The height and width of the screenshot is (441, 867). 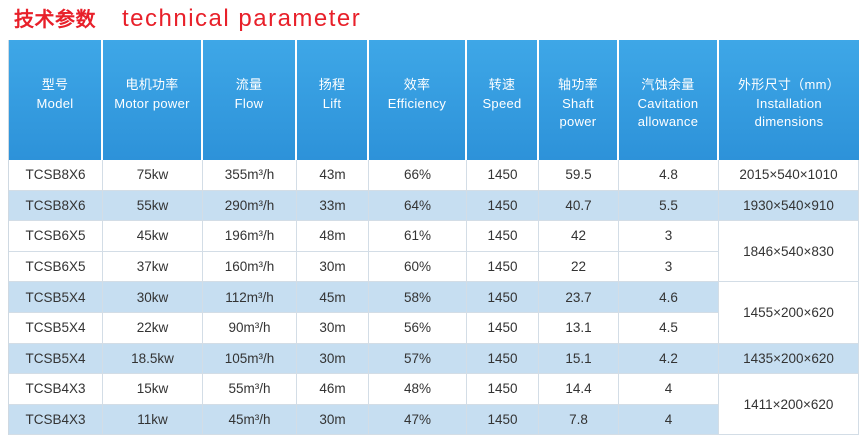 What do you see at coordinates (579, 297) in the screenshot?
I see `cell-shaft-power: 23.7` at bounding box center [579, 297].